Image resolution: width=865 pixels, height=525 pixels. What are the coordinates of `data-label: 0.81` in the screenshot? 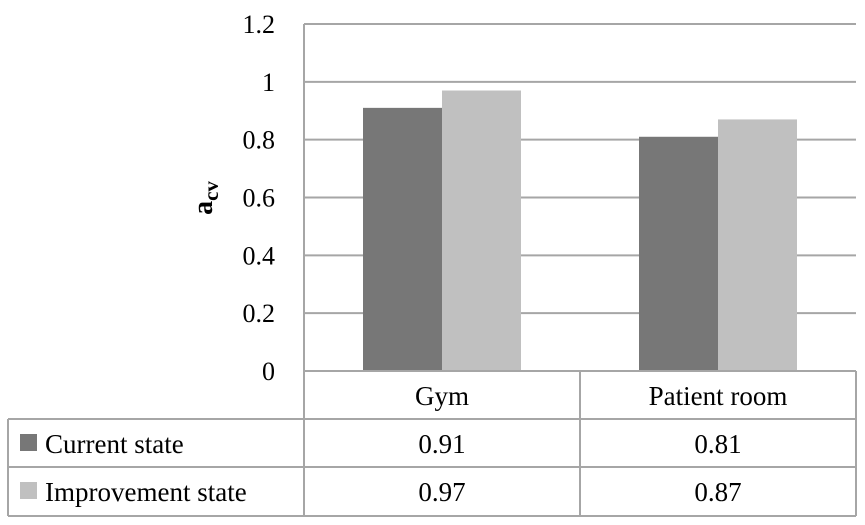 It's located at (717, 444).